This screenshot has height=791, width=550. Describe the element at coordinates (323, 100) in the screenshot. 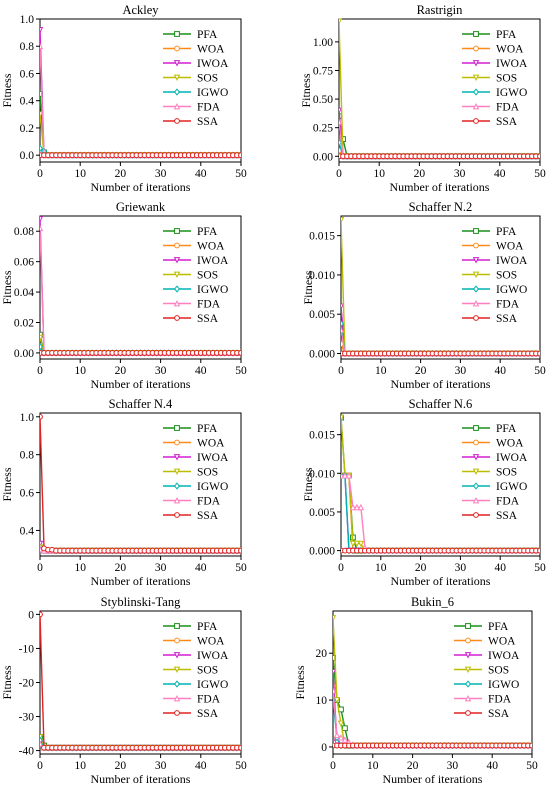

I see `y-tick-label: 0.50` at that location.